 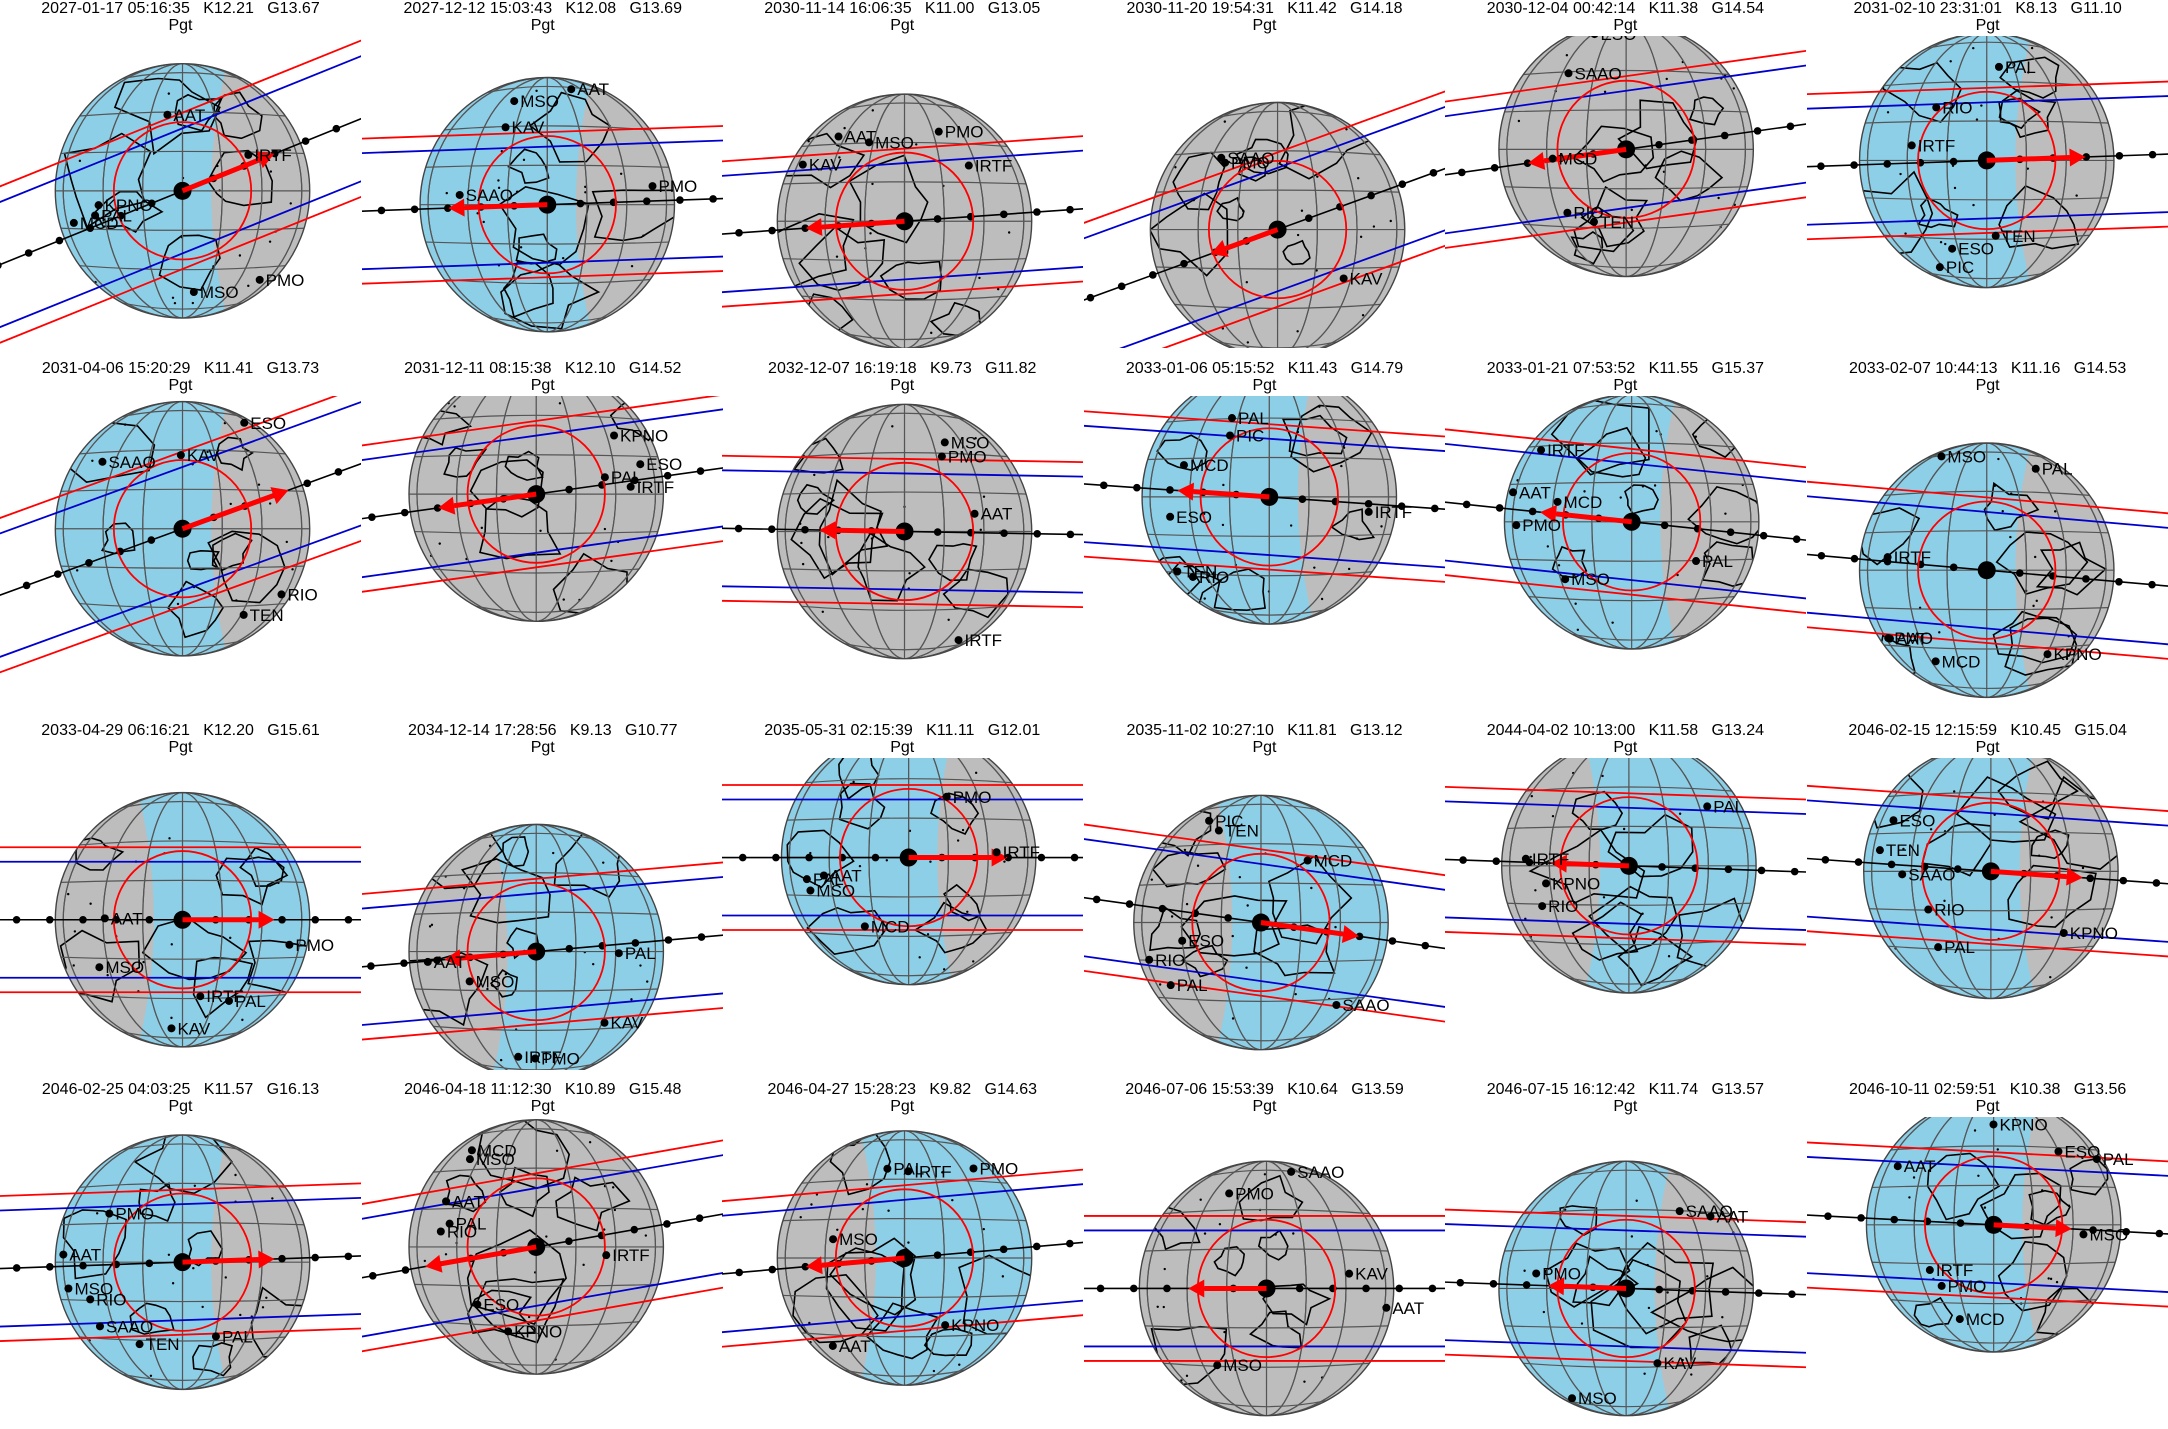 What do you see at coordinates (1576, 883) in the screenshot?
I see `observatory-label: KPNO` at bounding box center [1576, 883].